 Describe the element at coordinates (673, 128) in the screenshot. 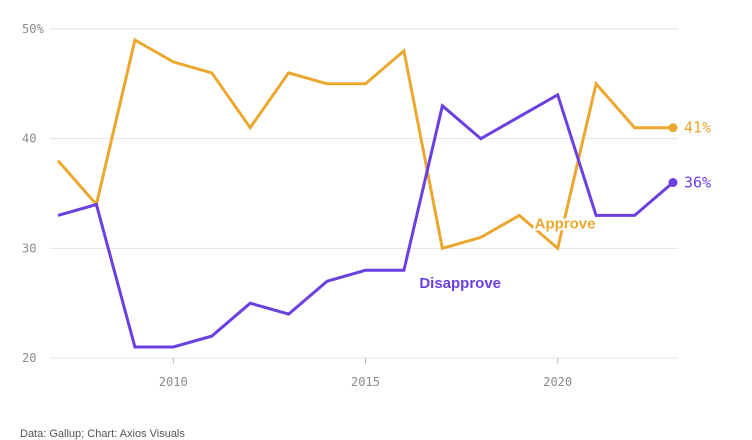

I see `approve-end-point` at that location.